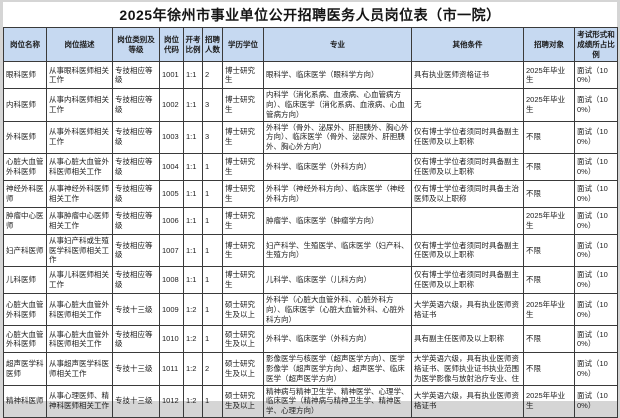 The height and width of the screenshot is (418, 620). Describe the element at coordinates (80, 220) in the screenshot. I see `cell-position-description: 从事肿瘤中心医师相关工作` at that location.